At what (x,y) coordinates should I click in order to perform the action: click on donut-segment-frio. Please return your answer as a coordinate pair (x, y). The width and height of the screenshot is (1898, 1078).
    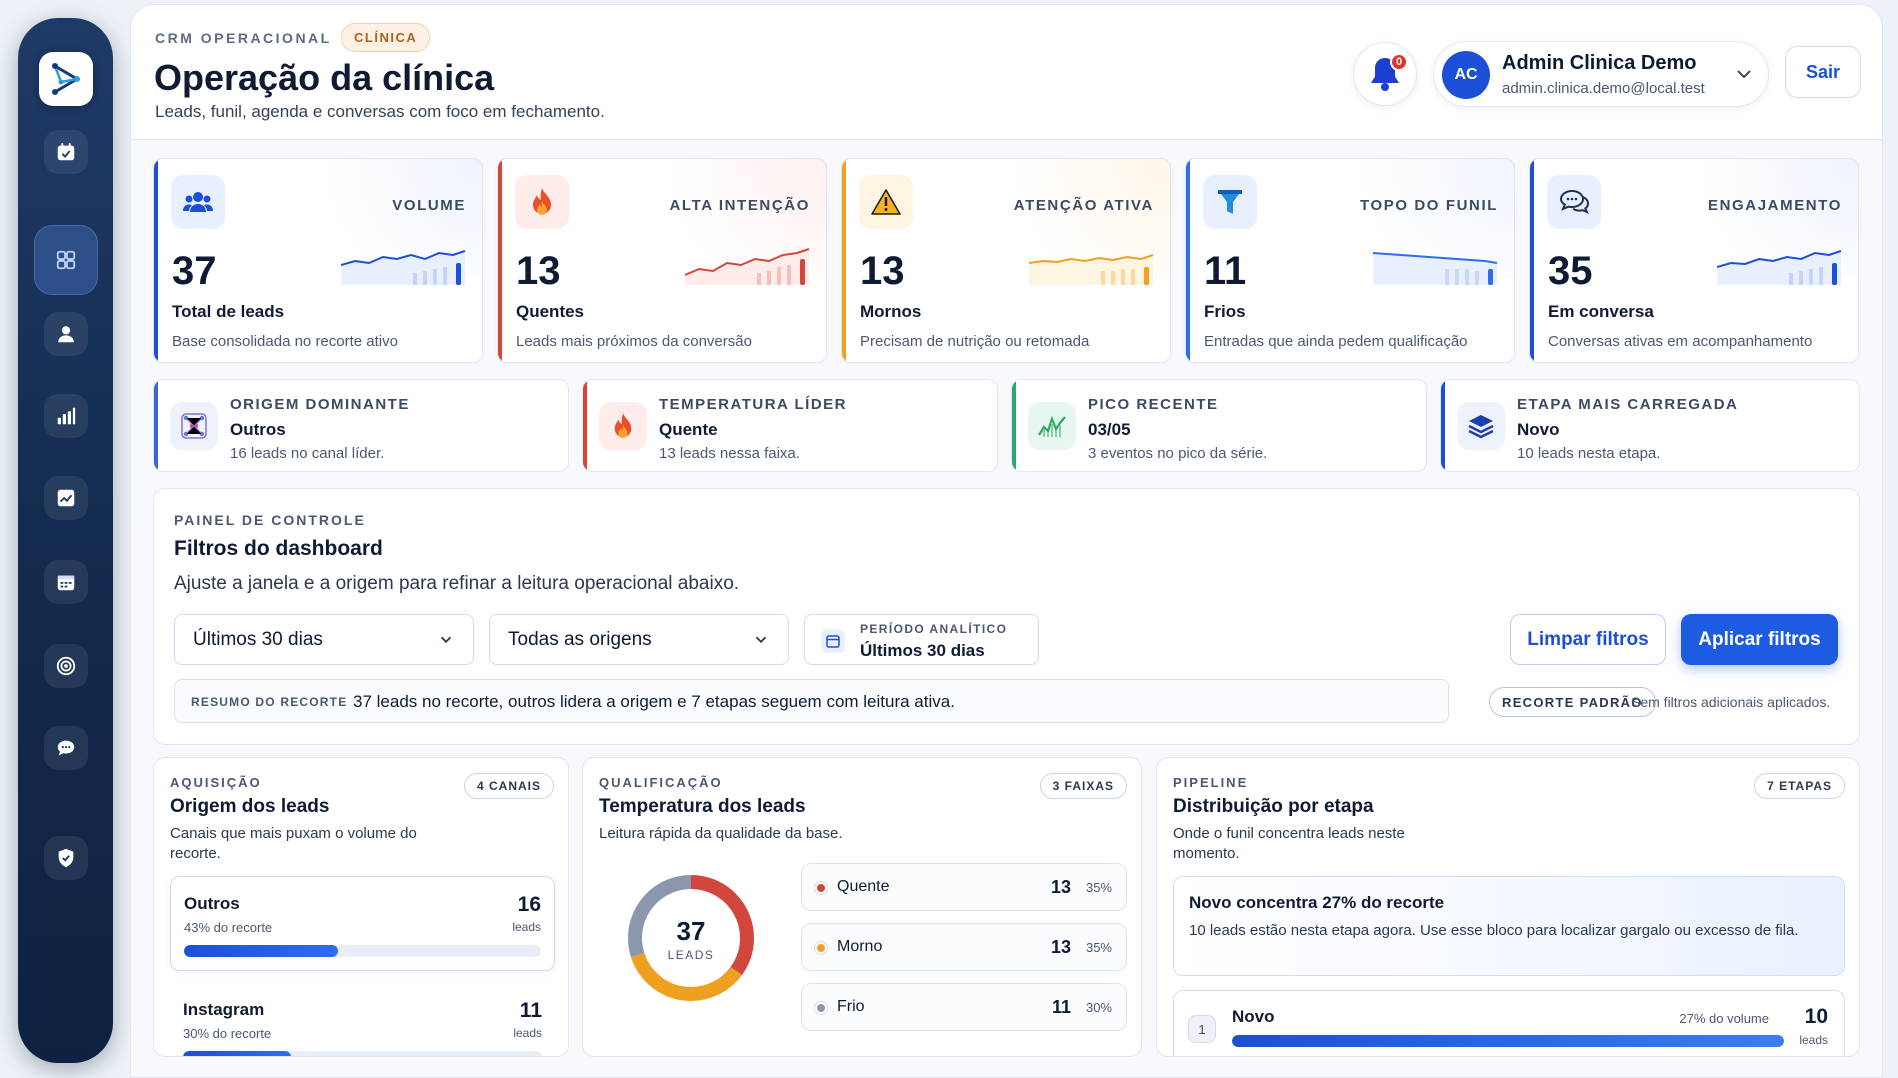
    Looking at the image, I should click on (691, 938).